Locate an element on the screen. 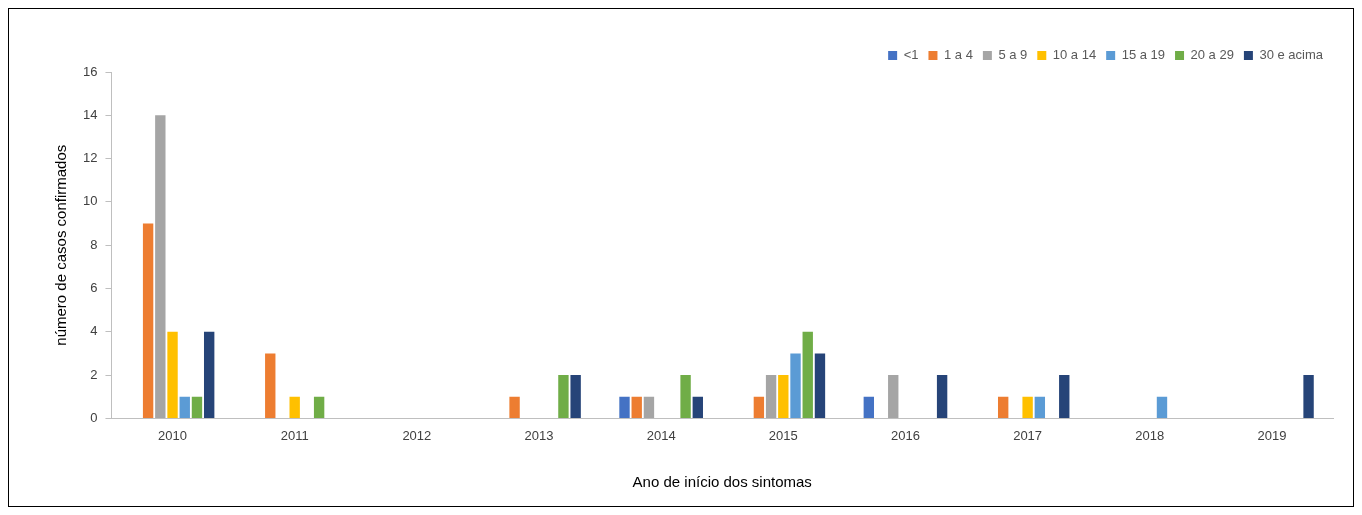  y-tick-label: 16 is located at coordinates (90, 71).